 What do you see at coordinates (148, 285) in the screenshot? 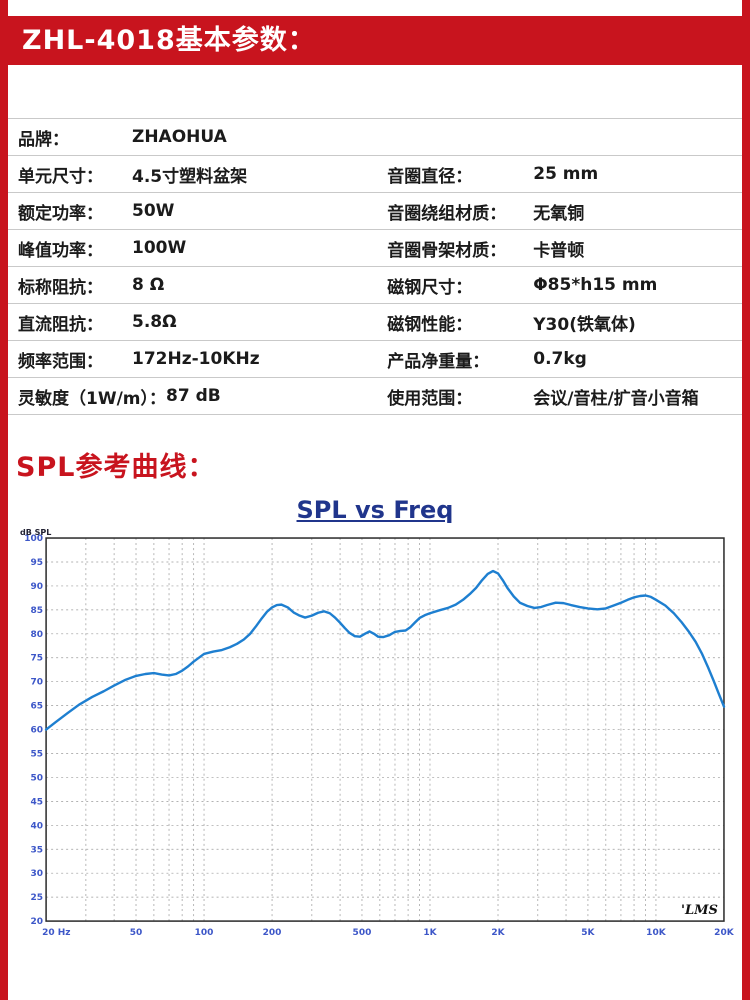
I see `spec-value: 8 Ω` at bounding box center [148, 285].